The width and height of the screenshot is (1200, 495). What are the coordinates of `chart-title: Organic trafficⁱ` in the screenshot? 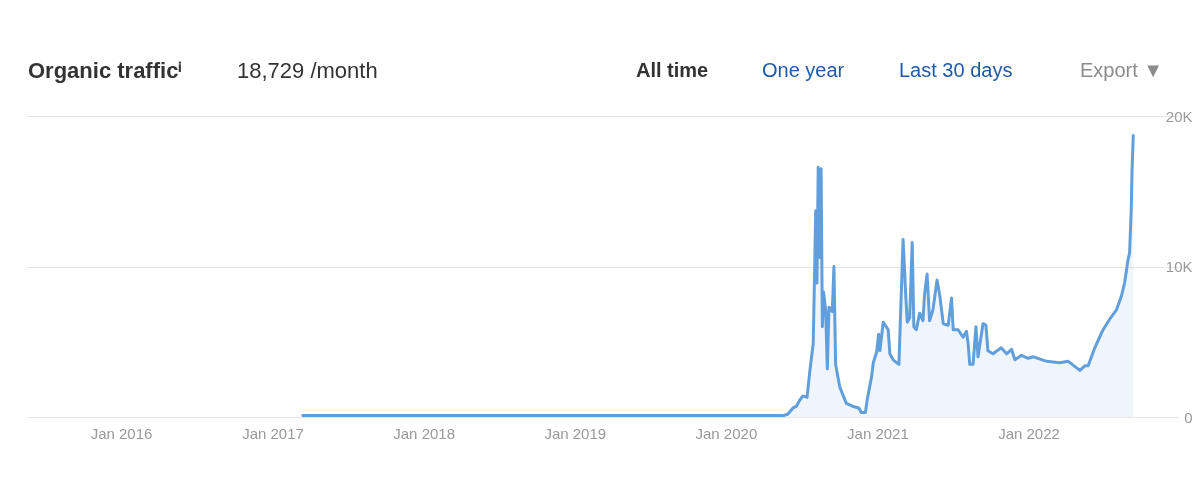 It's located at (105, 70).